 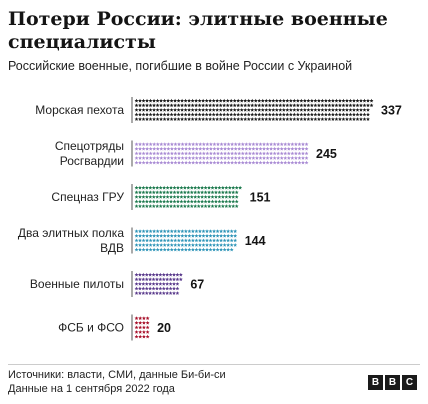 What do you see at coordinates (91, 328) in the screenshot?
I see `category-label: ФСБ и ФСО` at bounding box center [91, 328].